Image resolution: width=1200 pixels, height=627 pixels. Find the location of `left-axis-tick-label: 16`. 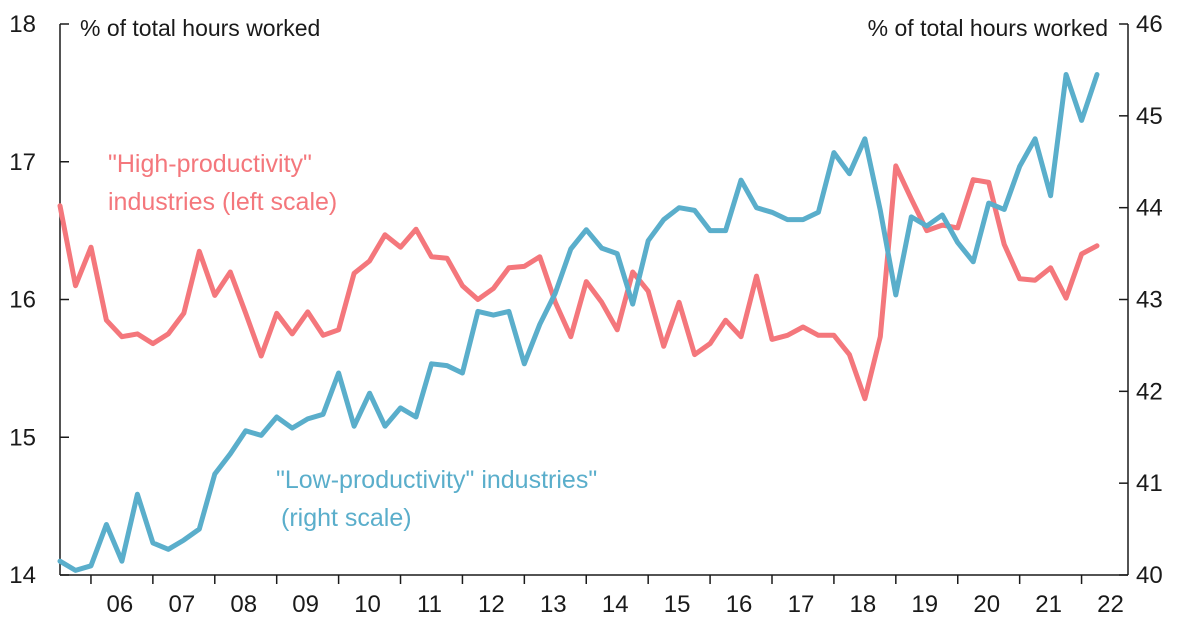

left-axis-tick-label: 16 is located at coordinates (22, 300).